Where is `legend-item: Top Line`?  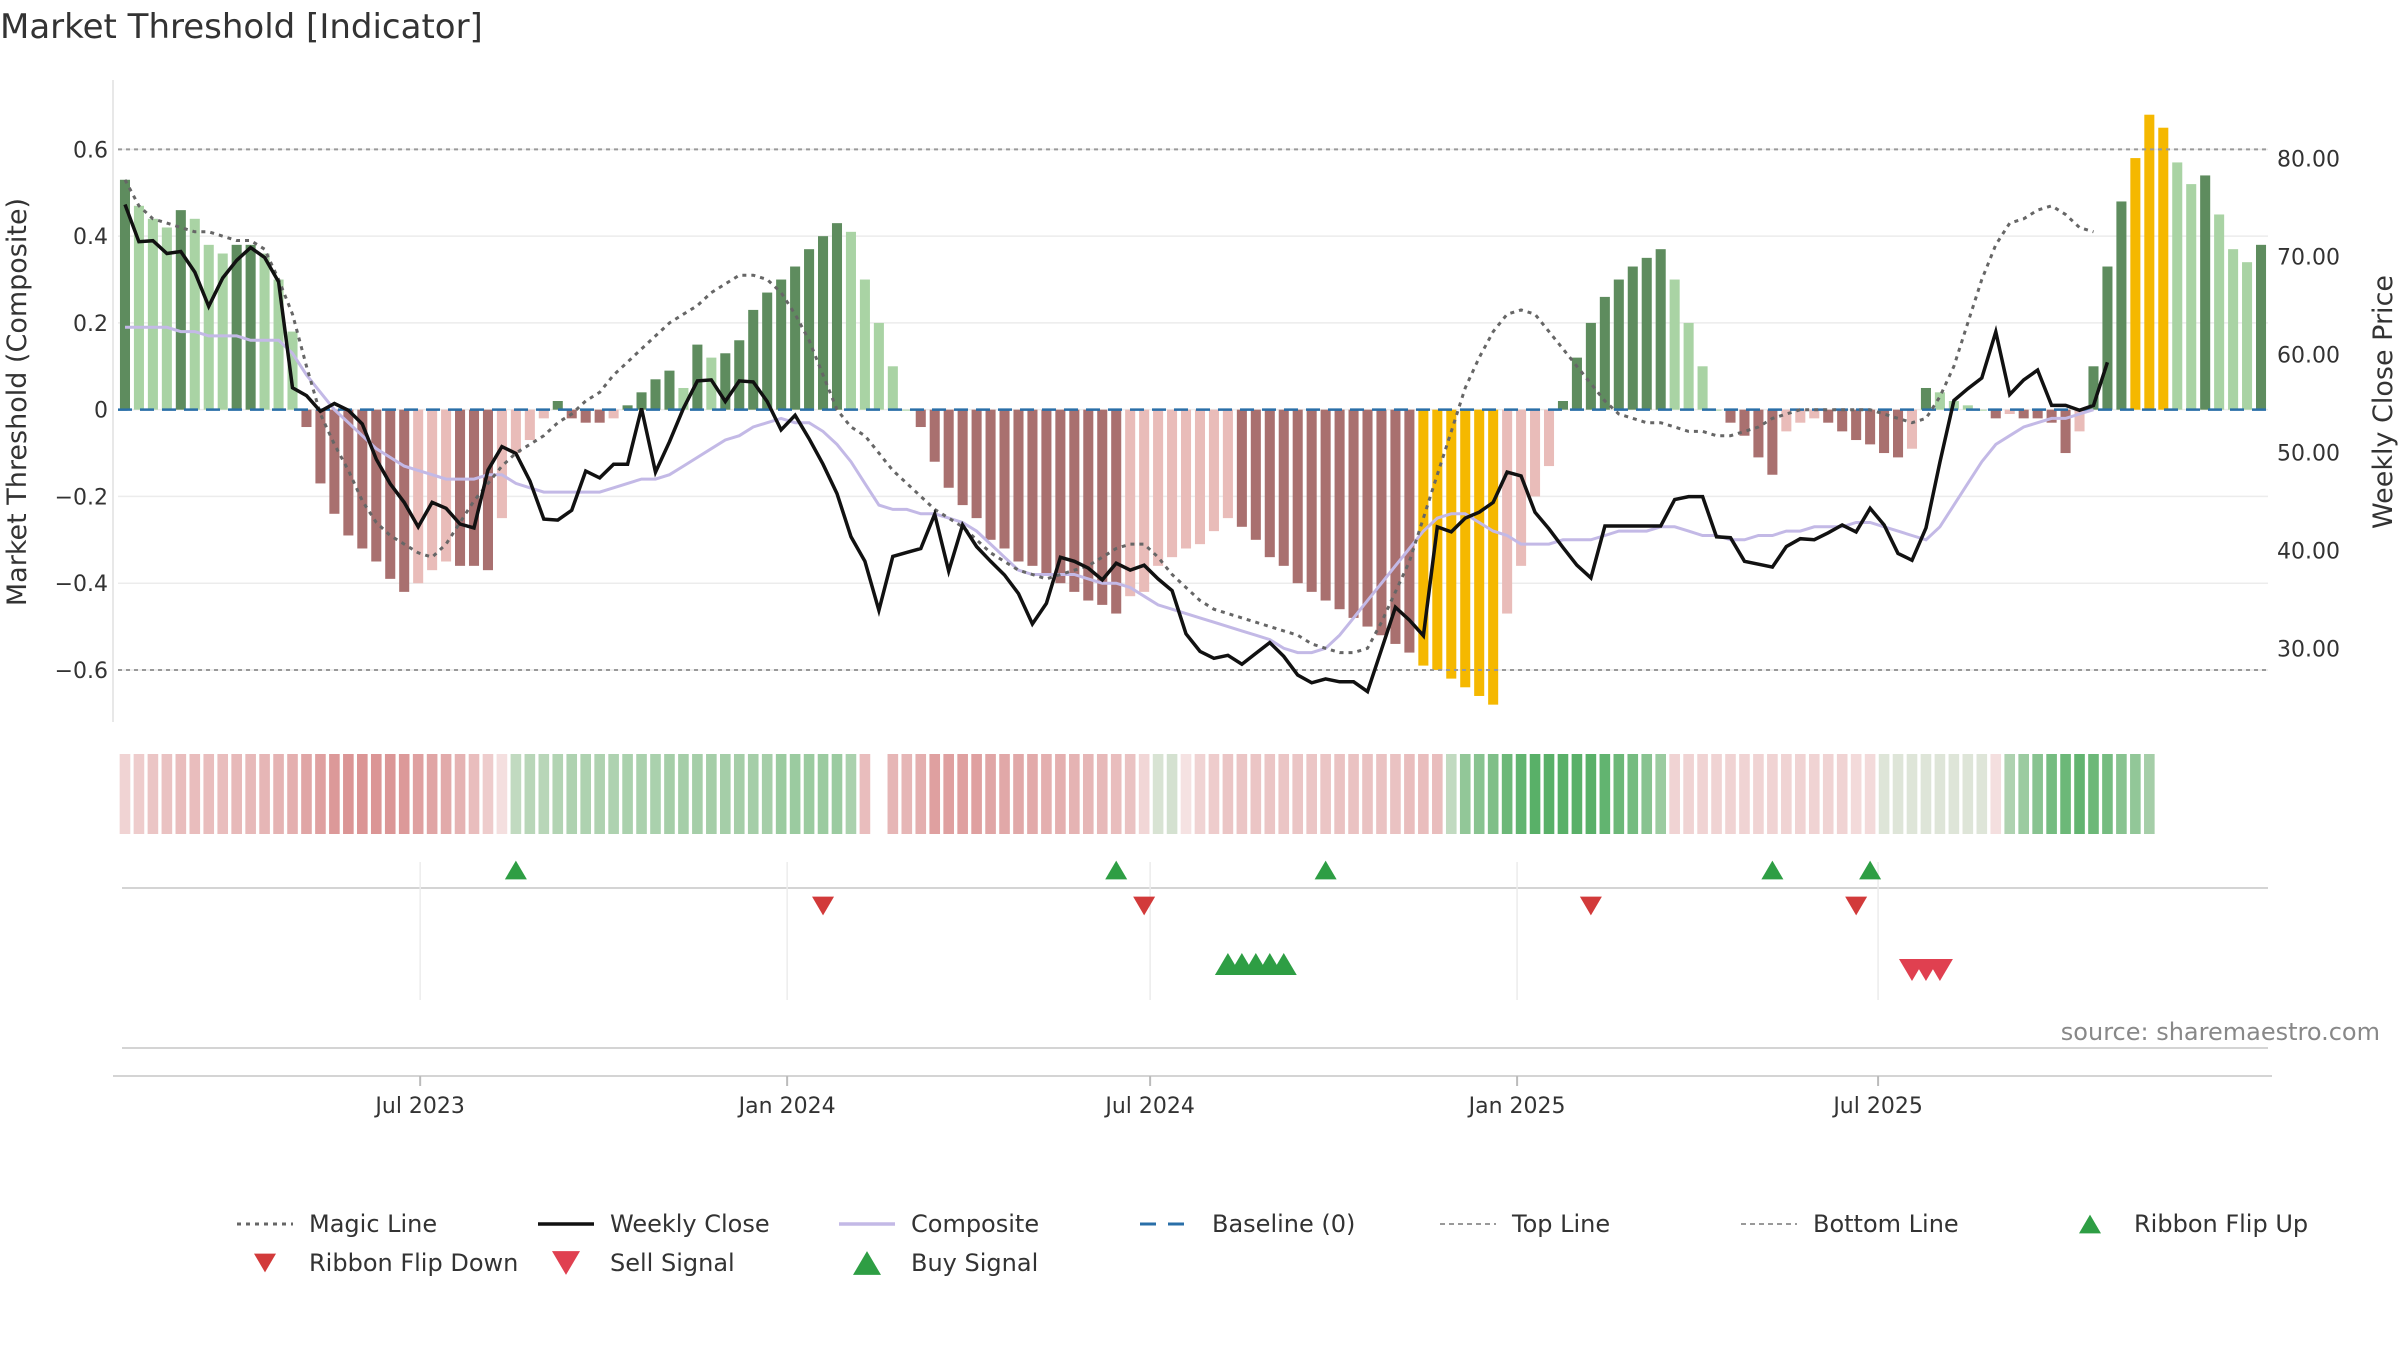 legend-item: Top Line is located at coordinates (1525, 1224).